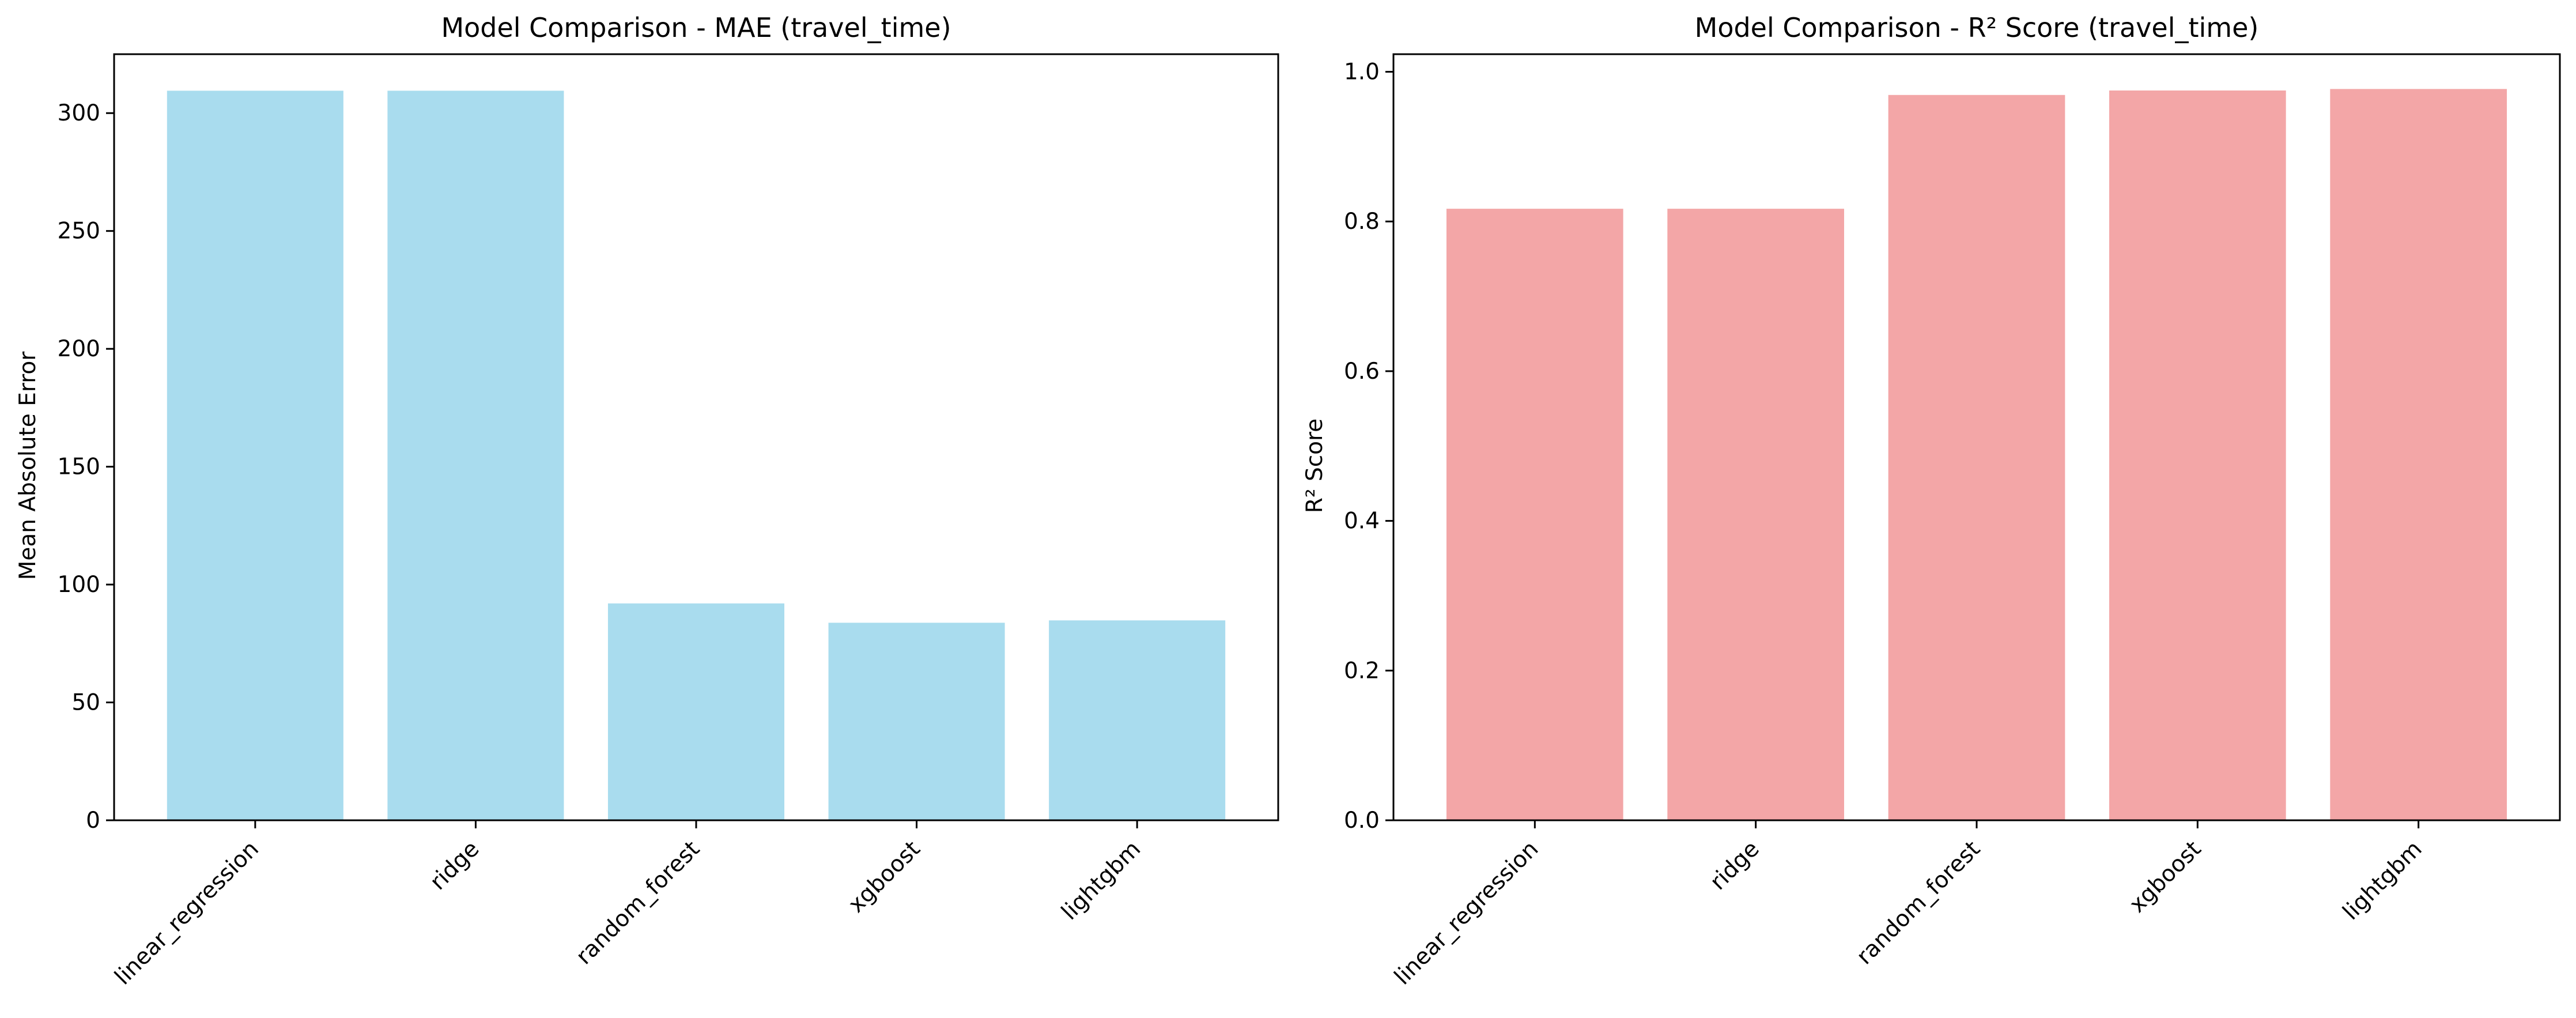 This screenshot has width=2576, height=1018. What do you see at coordinates (79, 467) in the screenshot?
I see `mae-y-tick-label-3: 150` at bounding box center [79, 467].